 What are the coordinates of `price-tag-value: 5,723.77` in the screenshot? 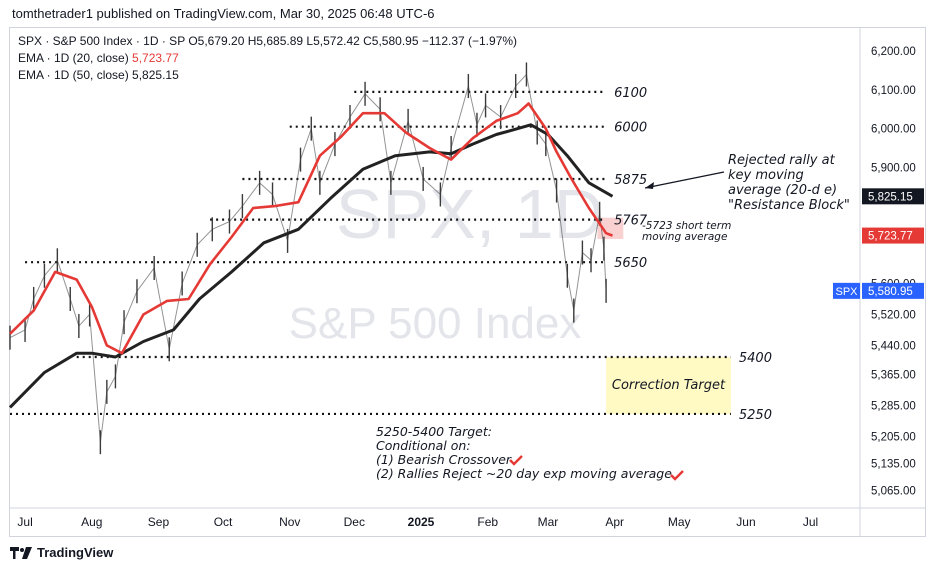 It's located at (890, 237).